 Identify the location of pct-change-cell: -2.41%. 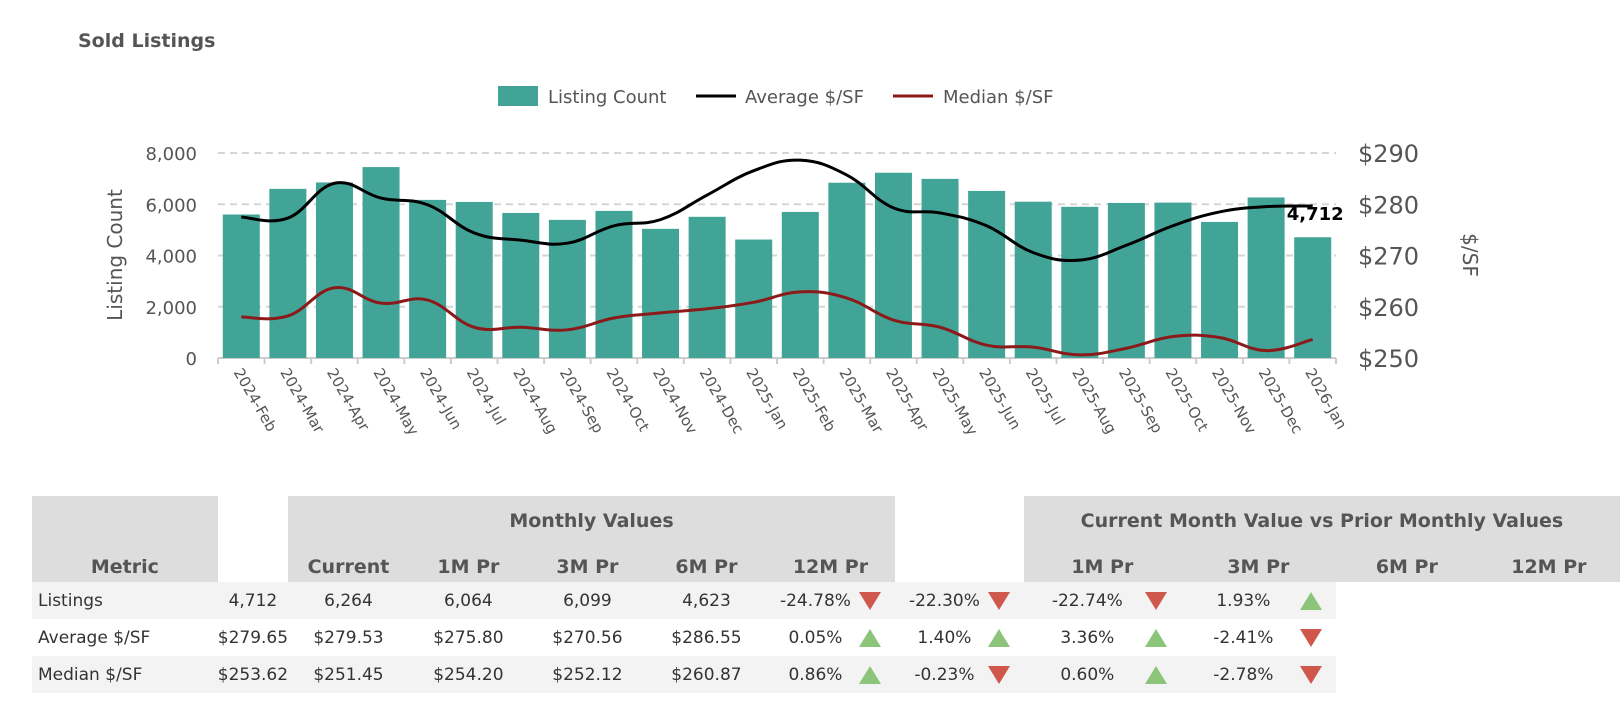
(1258, 637).